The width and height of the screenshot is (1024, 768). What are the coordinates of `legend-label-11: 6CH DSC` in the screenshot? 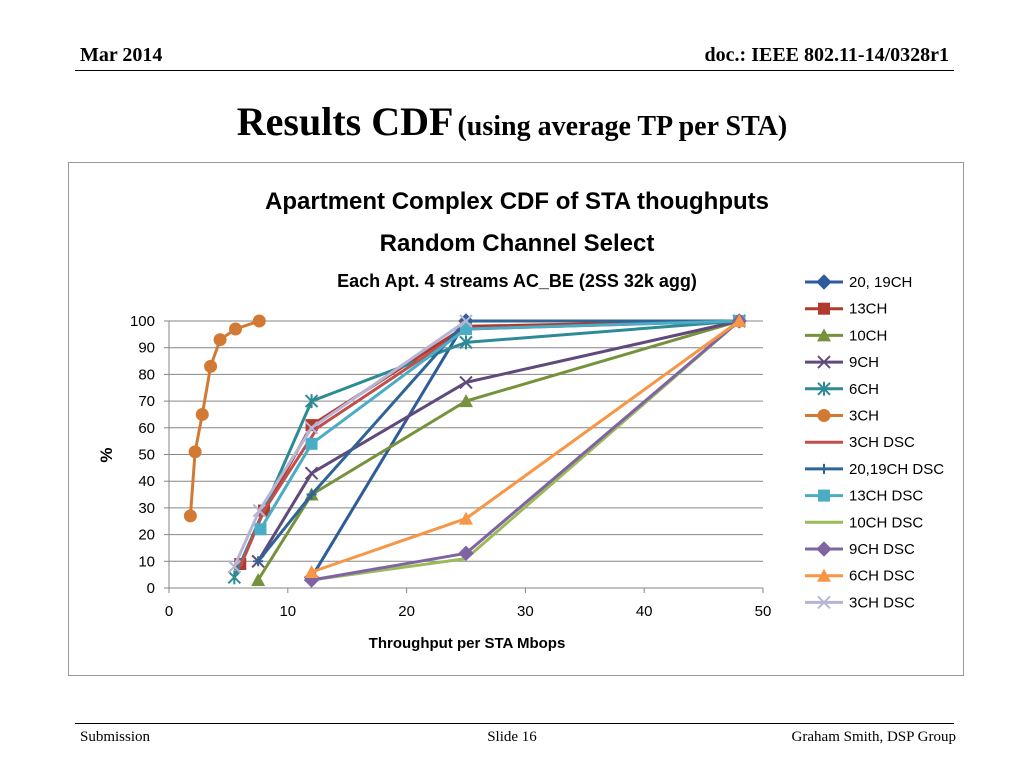 It's located at (882, 576).